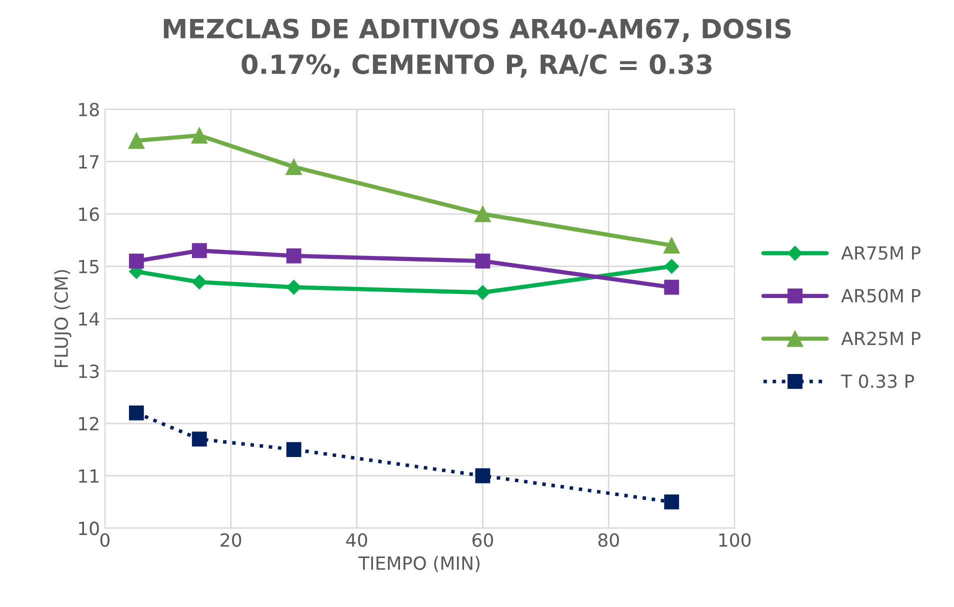 The width and height of the screenshot is (954, 607). I want to click on y-tick-label: 16, so click(89, 214).